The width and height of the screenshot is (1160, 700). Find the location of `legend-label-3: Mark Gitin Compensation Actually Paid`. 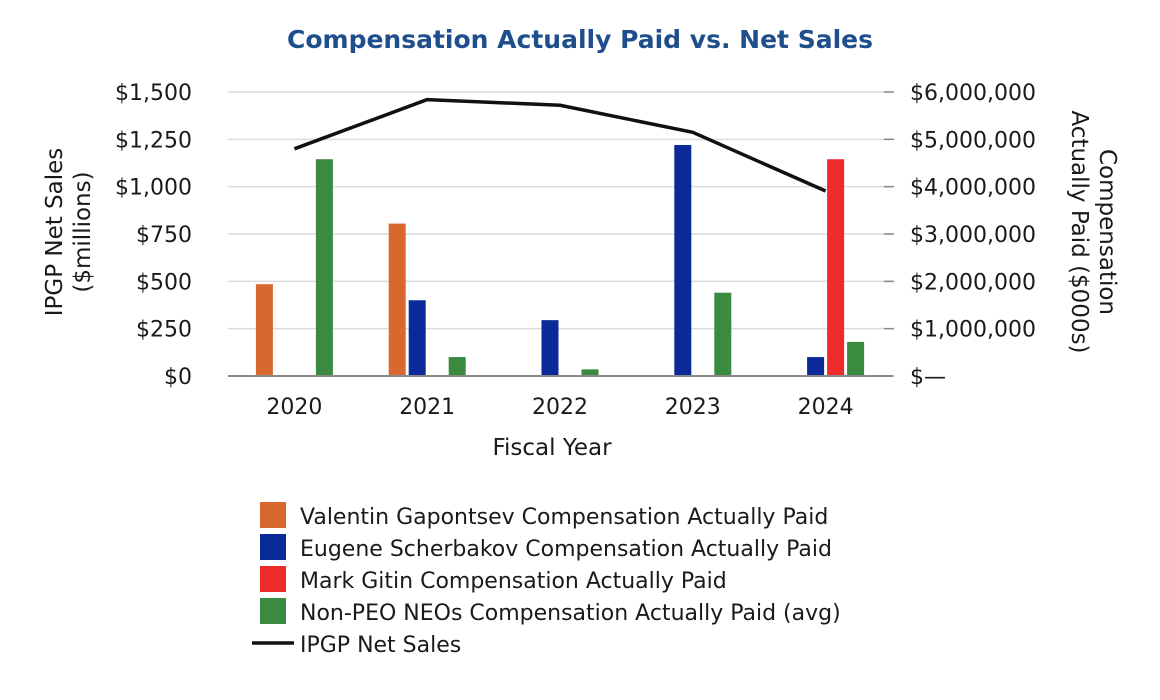

legend-label-3: Mark Gitin Compensation Actually Paid is located at coordinates (513, 581).